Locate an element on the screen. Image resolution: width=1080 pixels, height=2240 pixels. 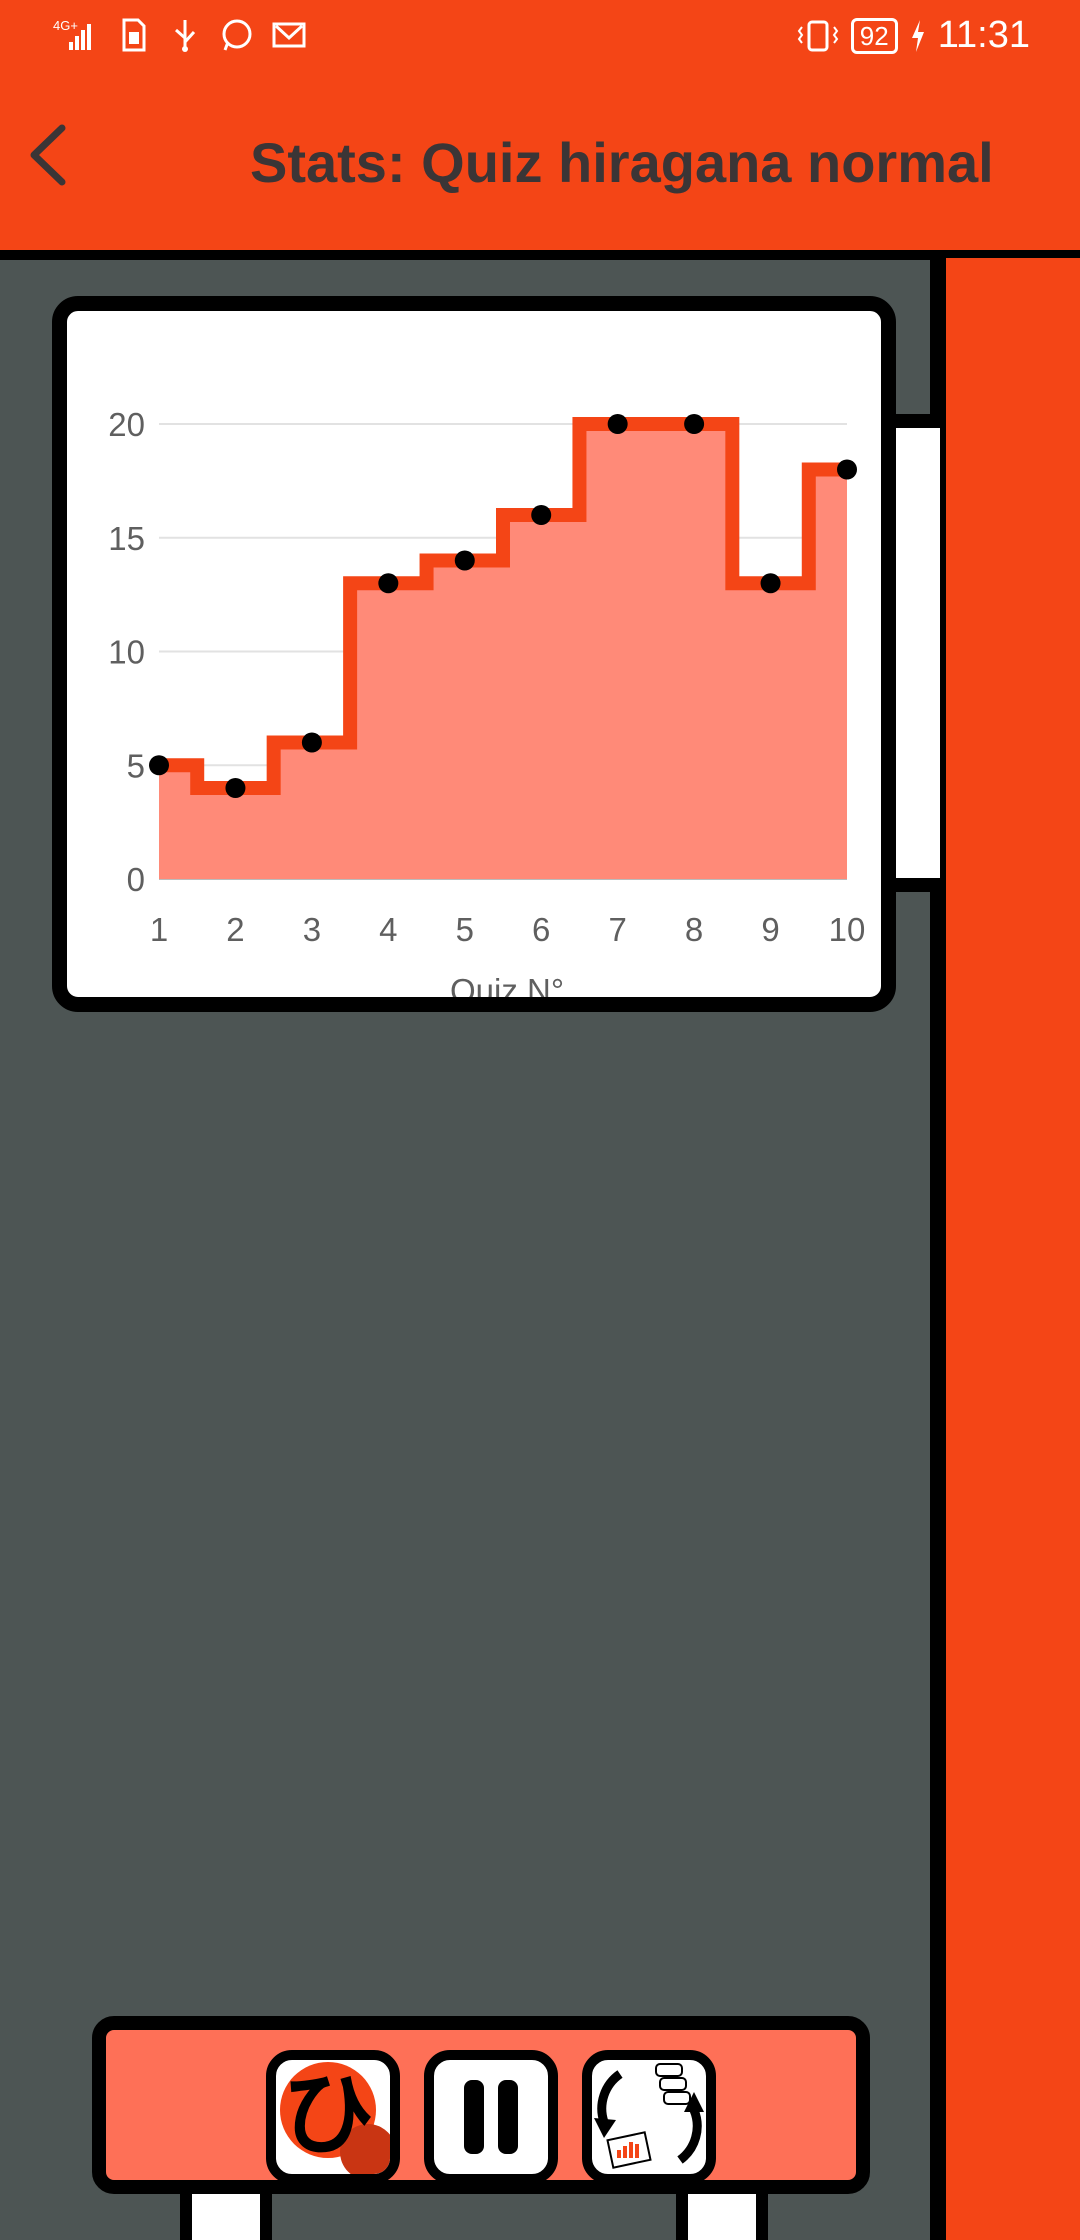
series-area-fill is located at coordinates (503, 651).